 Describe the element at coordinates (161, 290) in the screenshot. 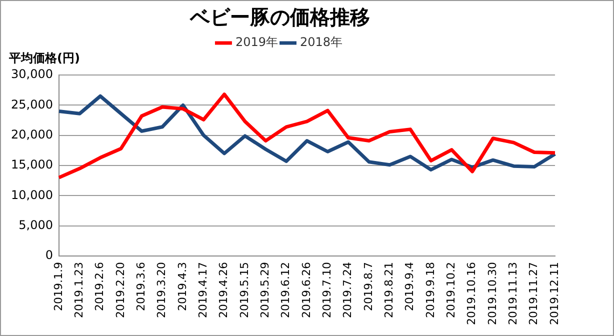

I see `x-tick-label: 2019.3.20` at that location.